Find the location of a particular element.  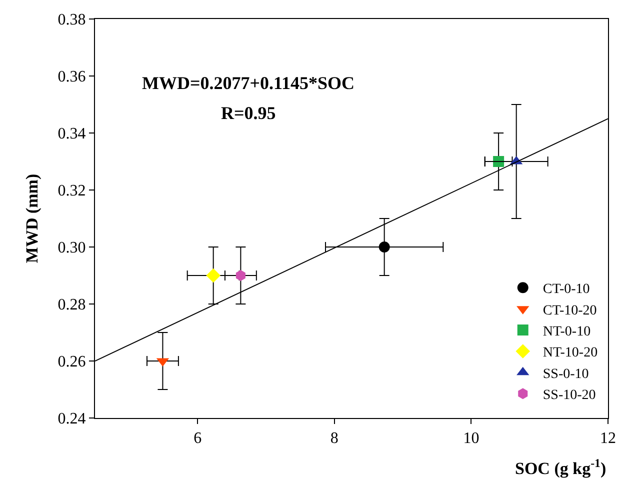

x-axis-title: SOC (g kg$^{-1}$) is located at coordinates (560, 467).